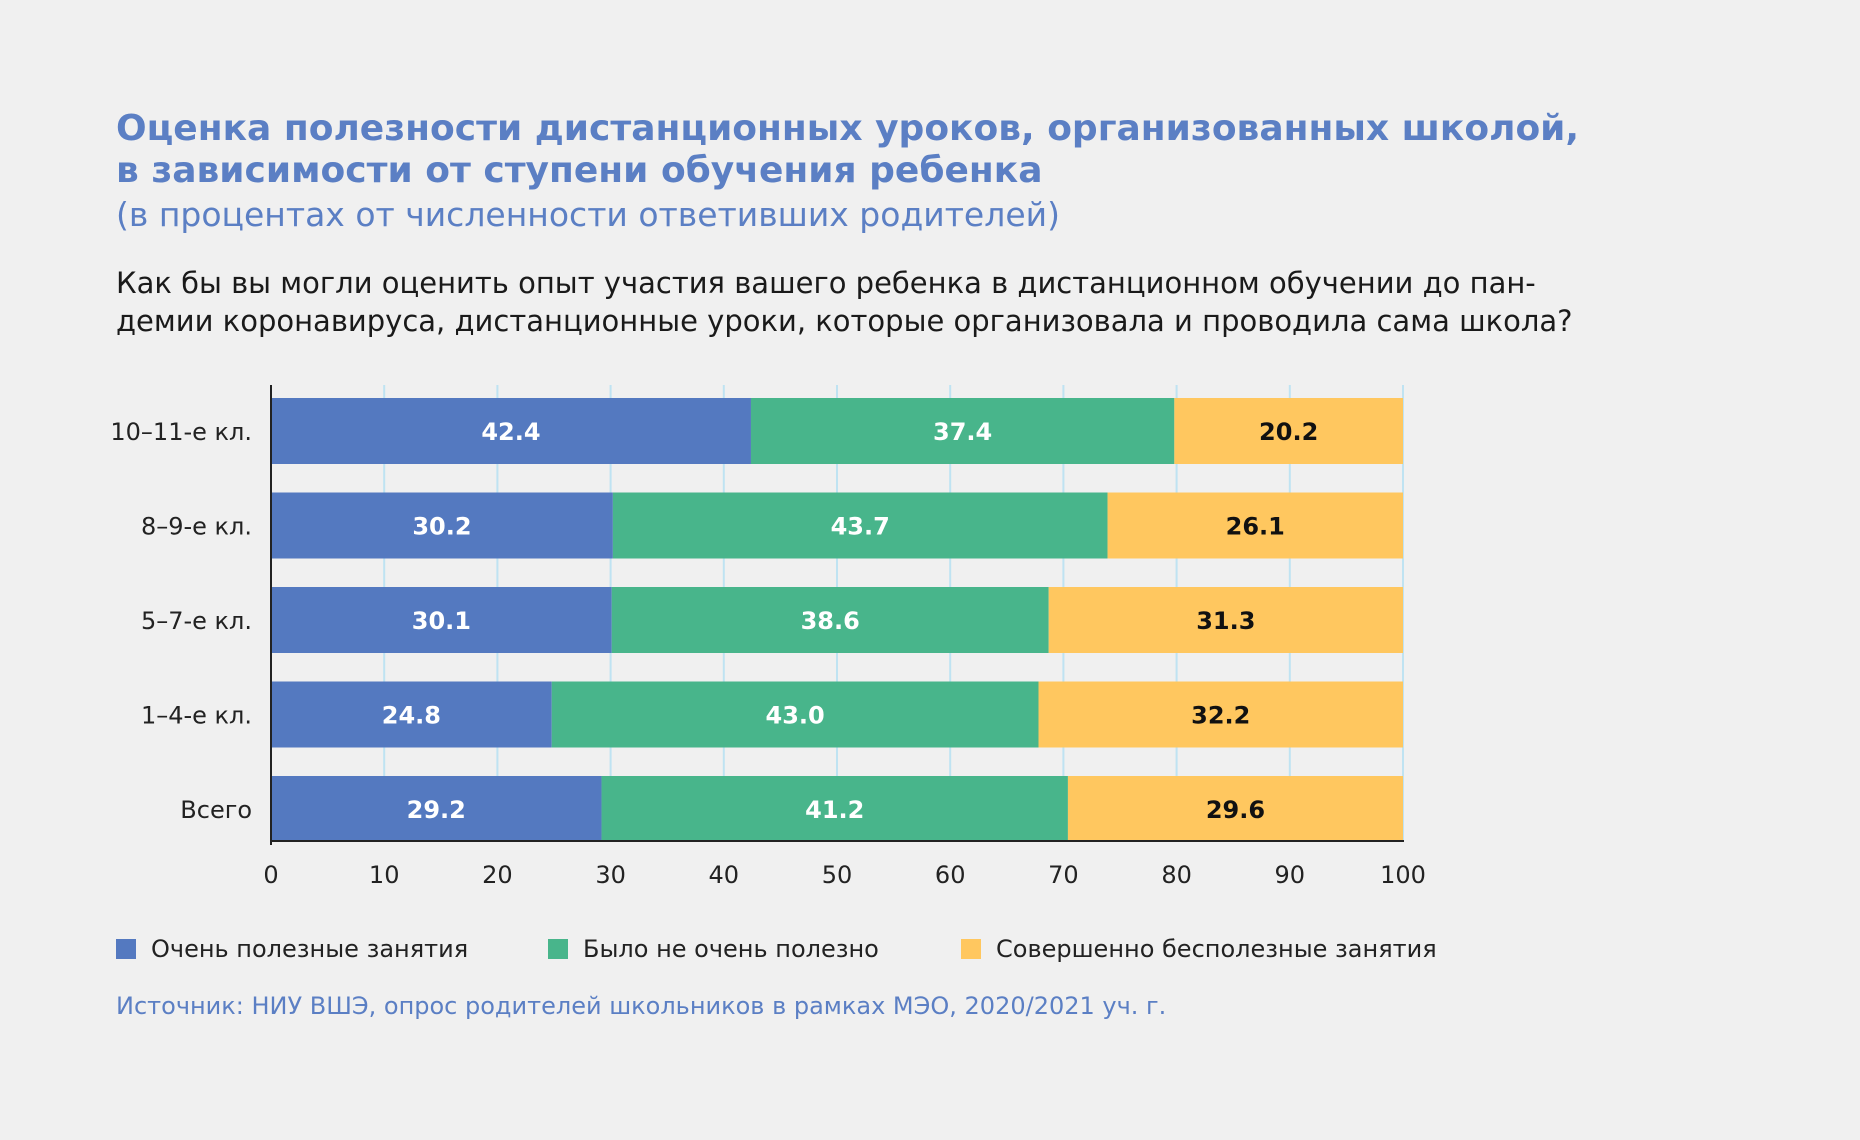 The width and height of the screenshot is (1860, 1140). I want to click on tick-label: 40, so click(724, 875).